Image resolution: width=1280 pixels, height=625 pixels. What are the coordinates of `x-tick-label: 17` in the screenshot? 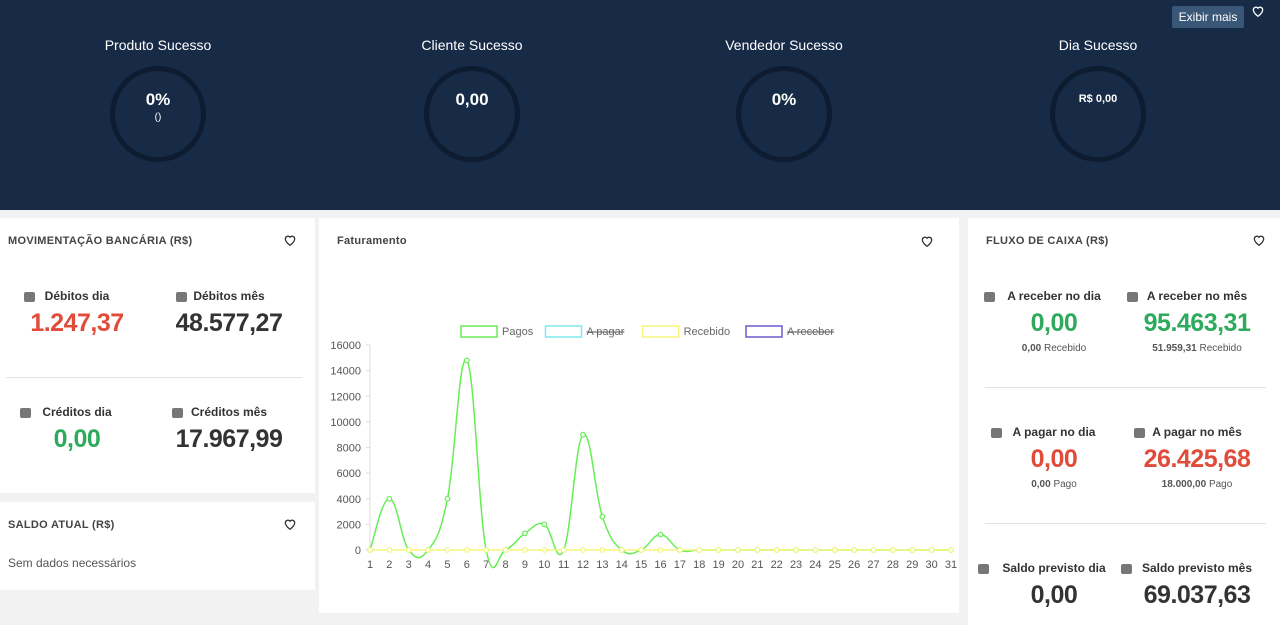 It's located at (680, 565).